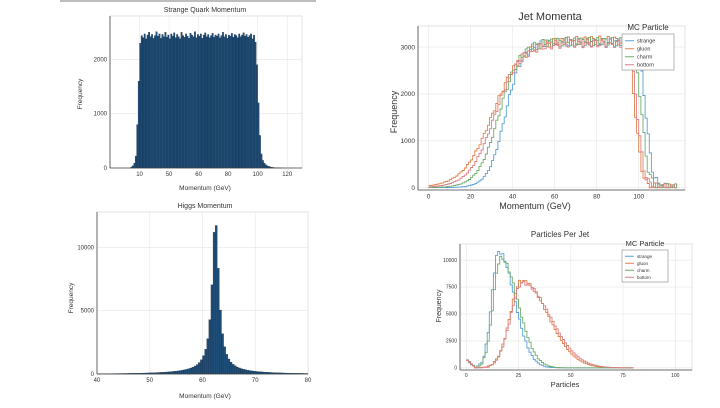 This screenshot has width=720, height=408. What do you see at coordinates (675, 376) in the screenshot?
I see `x-tick-label: 100` at bounding box center [675, 376].